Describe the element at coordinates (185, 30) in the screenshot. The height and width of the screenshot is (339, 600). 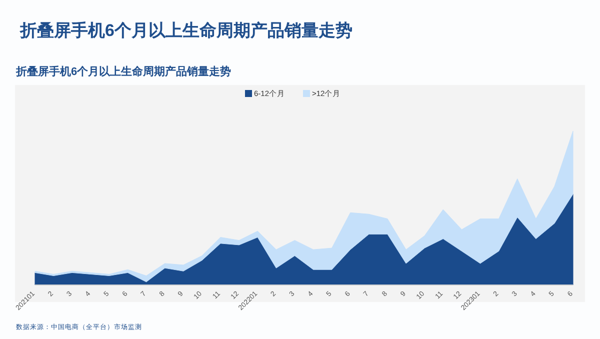
I see `chart-title: 折叠屏手机6个月以上生命周期产品销量走势` at that location.